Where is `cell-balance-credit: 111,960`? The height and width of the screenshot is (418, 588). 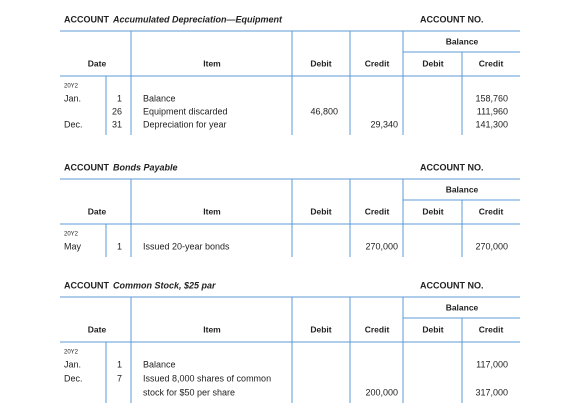 cell-balance-credit: 111,960 is located at coordinates (492, 111).